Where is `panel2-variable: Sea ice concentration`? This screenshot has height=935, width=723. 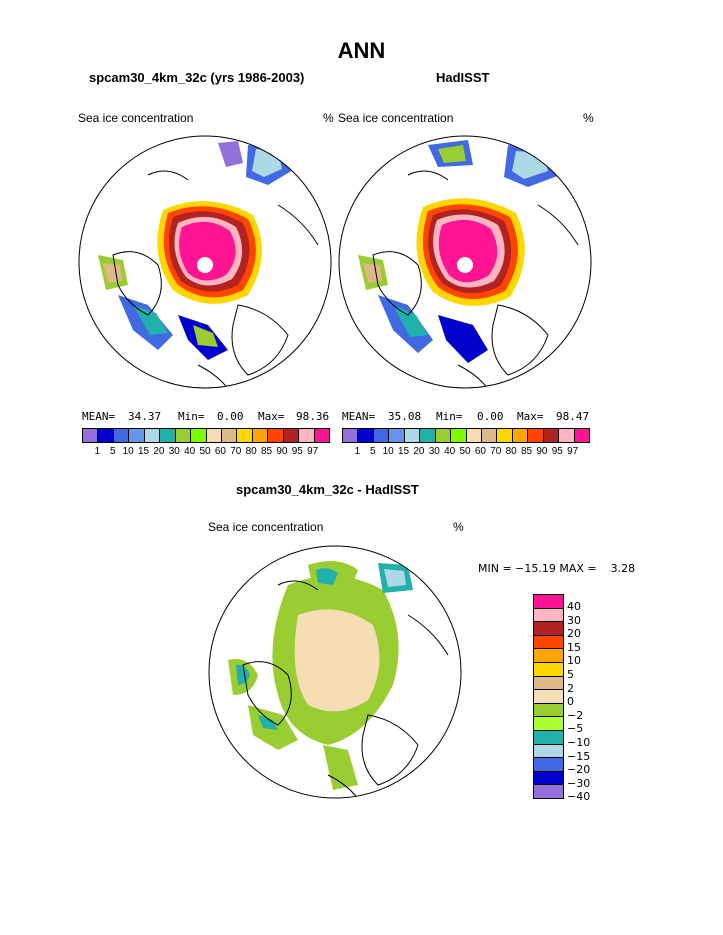
panel2-variable: Sea ice concentration is located at coordinates (396, 118).